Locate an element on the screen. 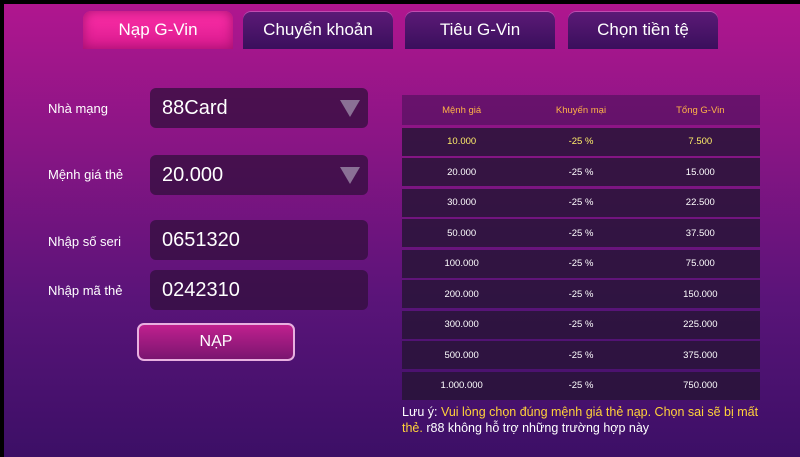  table-row: 1.000.000 -25 % 750.000 is located at coordinates (581, 385).